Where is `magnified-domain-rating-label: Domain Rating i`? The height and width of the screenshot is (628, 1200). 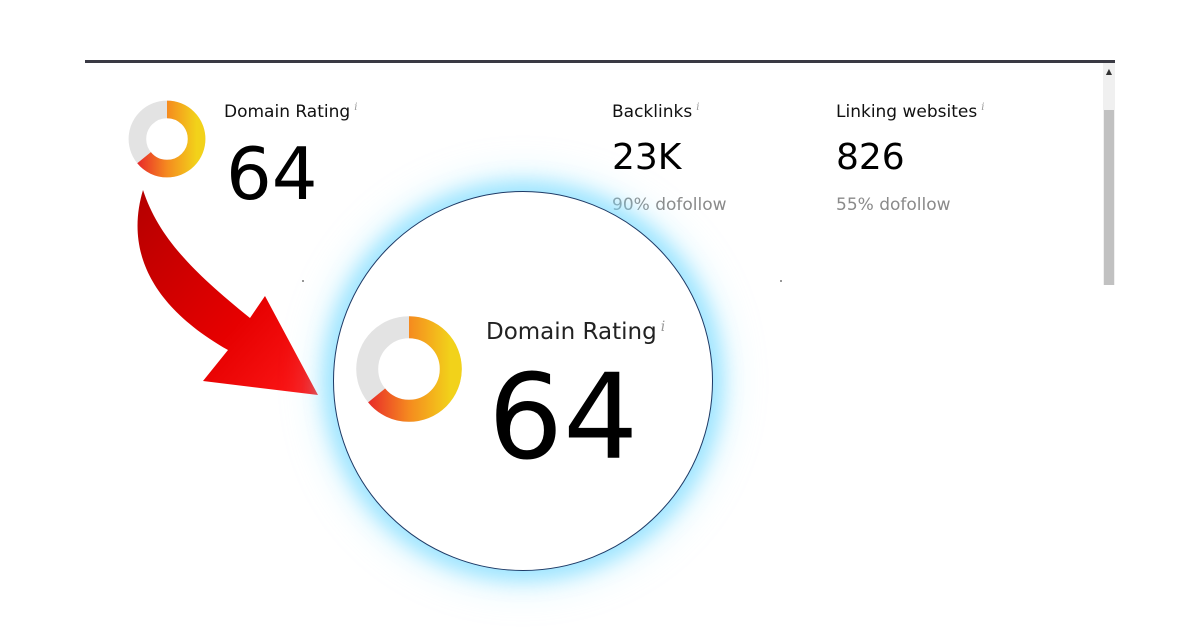 magnified-domain-rating-label: Domain Rating i is located at coordinates (575, 332).